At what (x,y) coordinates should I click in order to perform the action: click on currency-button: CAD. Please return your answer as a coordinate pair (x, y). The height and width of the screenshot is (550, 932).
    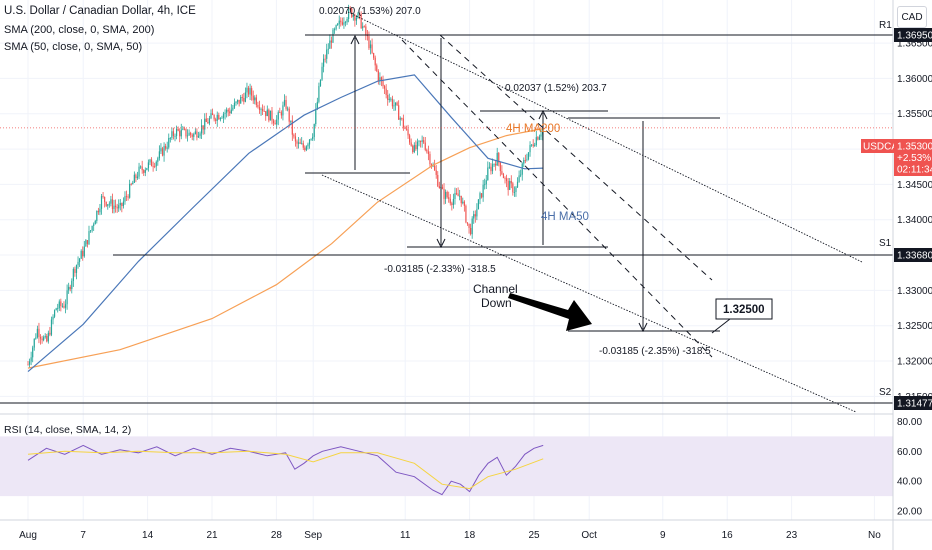
    Looking at the image, I should click on (912, 17).